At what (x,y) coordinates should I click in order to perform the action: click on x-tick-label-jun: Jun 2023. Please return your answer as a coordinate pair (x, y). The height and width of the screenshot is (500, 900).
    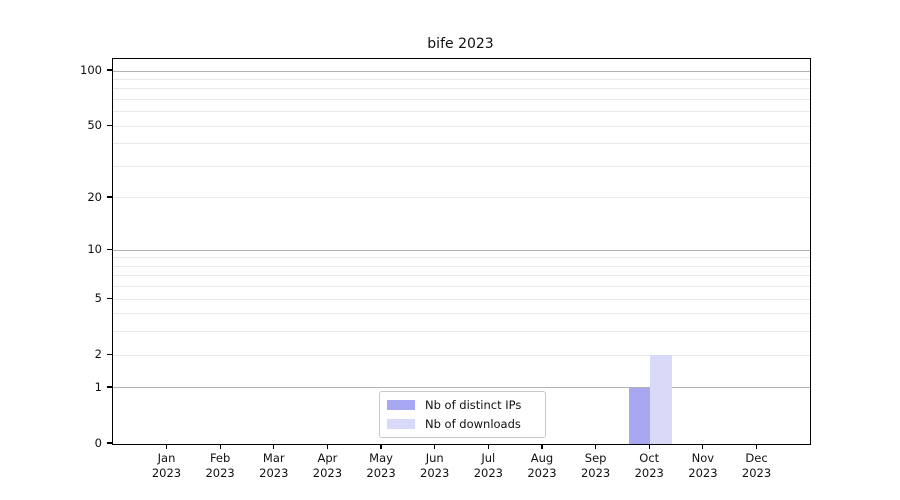
    Looking at the image, I should click on (435, 465).